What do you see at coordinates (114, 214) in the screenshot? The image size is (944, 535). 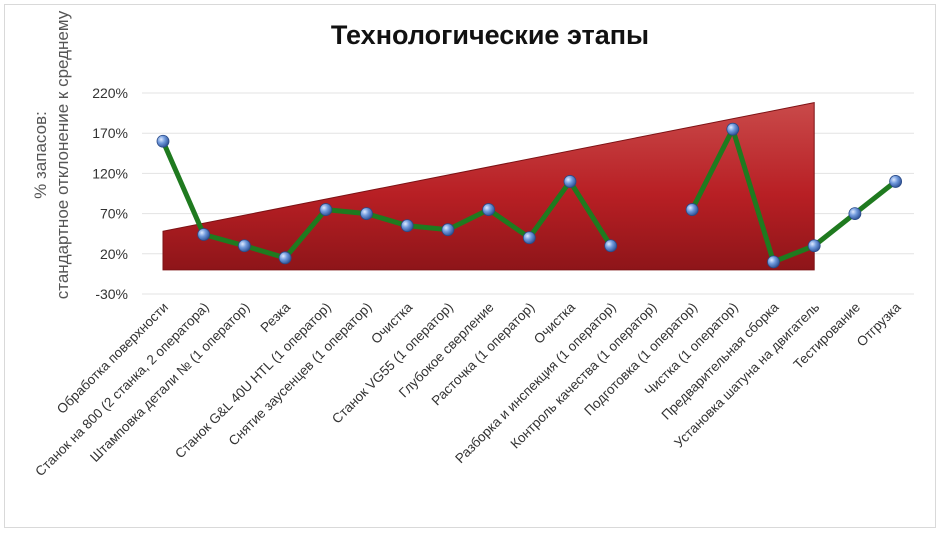 I see `y-tick-label: 70%` at bounding box center [114, 214].